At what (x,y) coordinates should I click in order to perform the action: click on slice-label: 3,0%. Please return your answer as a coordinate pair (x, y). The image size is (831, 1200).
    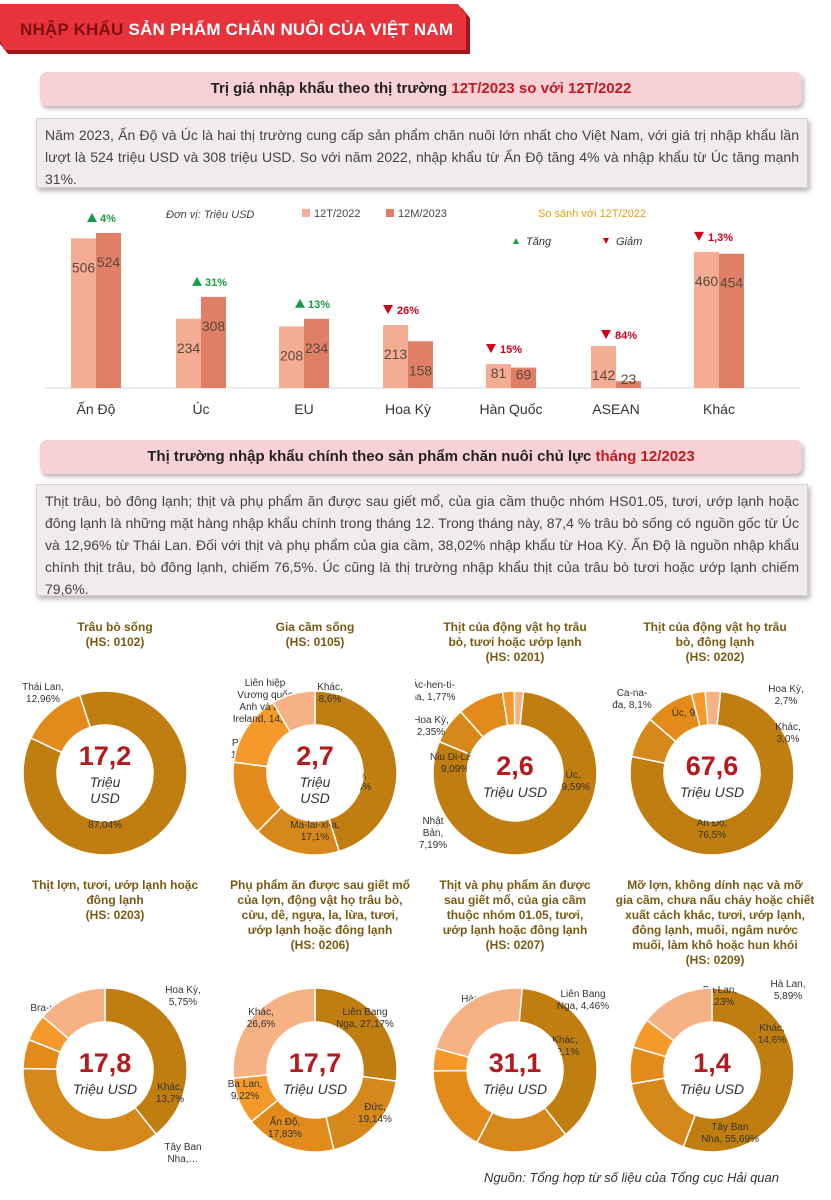
    Looking at the image, I should click on (788, 739).